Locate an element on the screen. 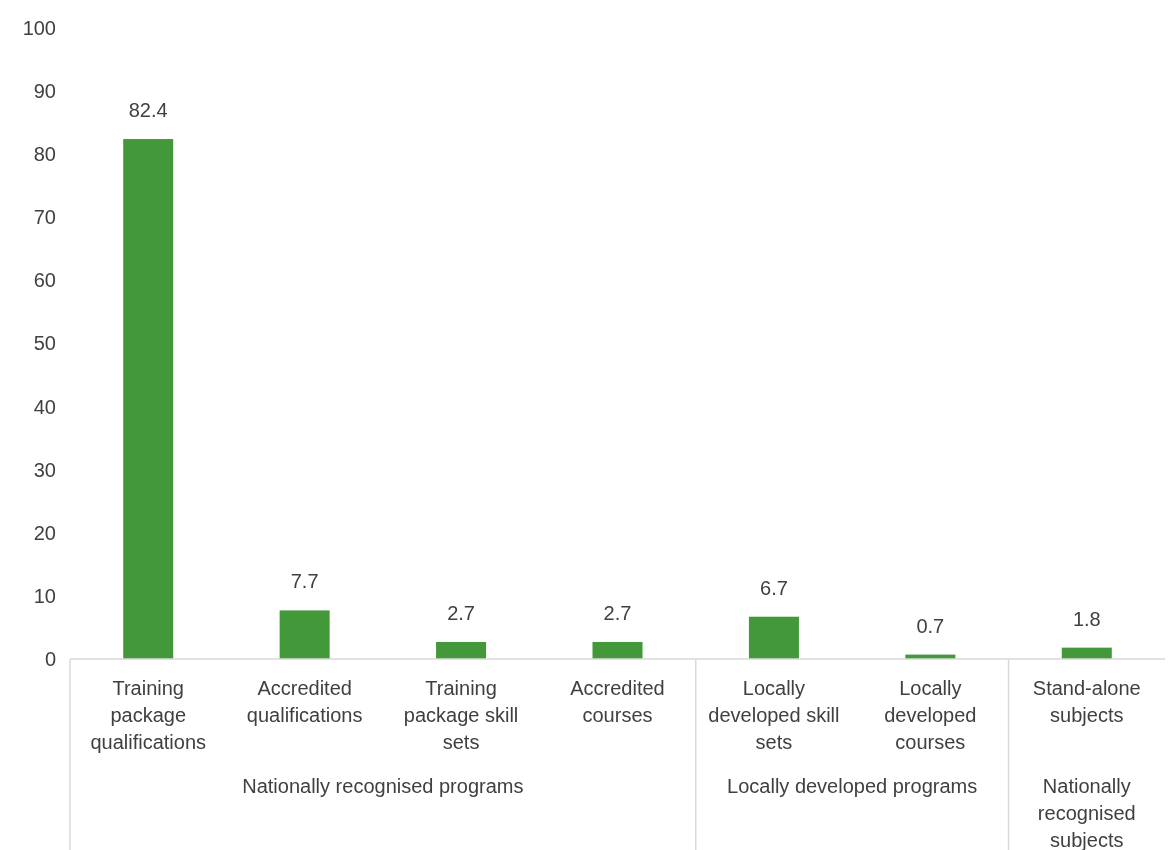 Image resolution: width=1168 pixels, height=850 pixels. y-tick-label: 0 is located at coordinates (50, 658).